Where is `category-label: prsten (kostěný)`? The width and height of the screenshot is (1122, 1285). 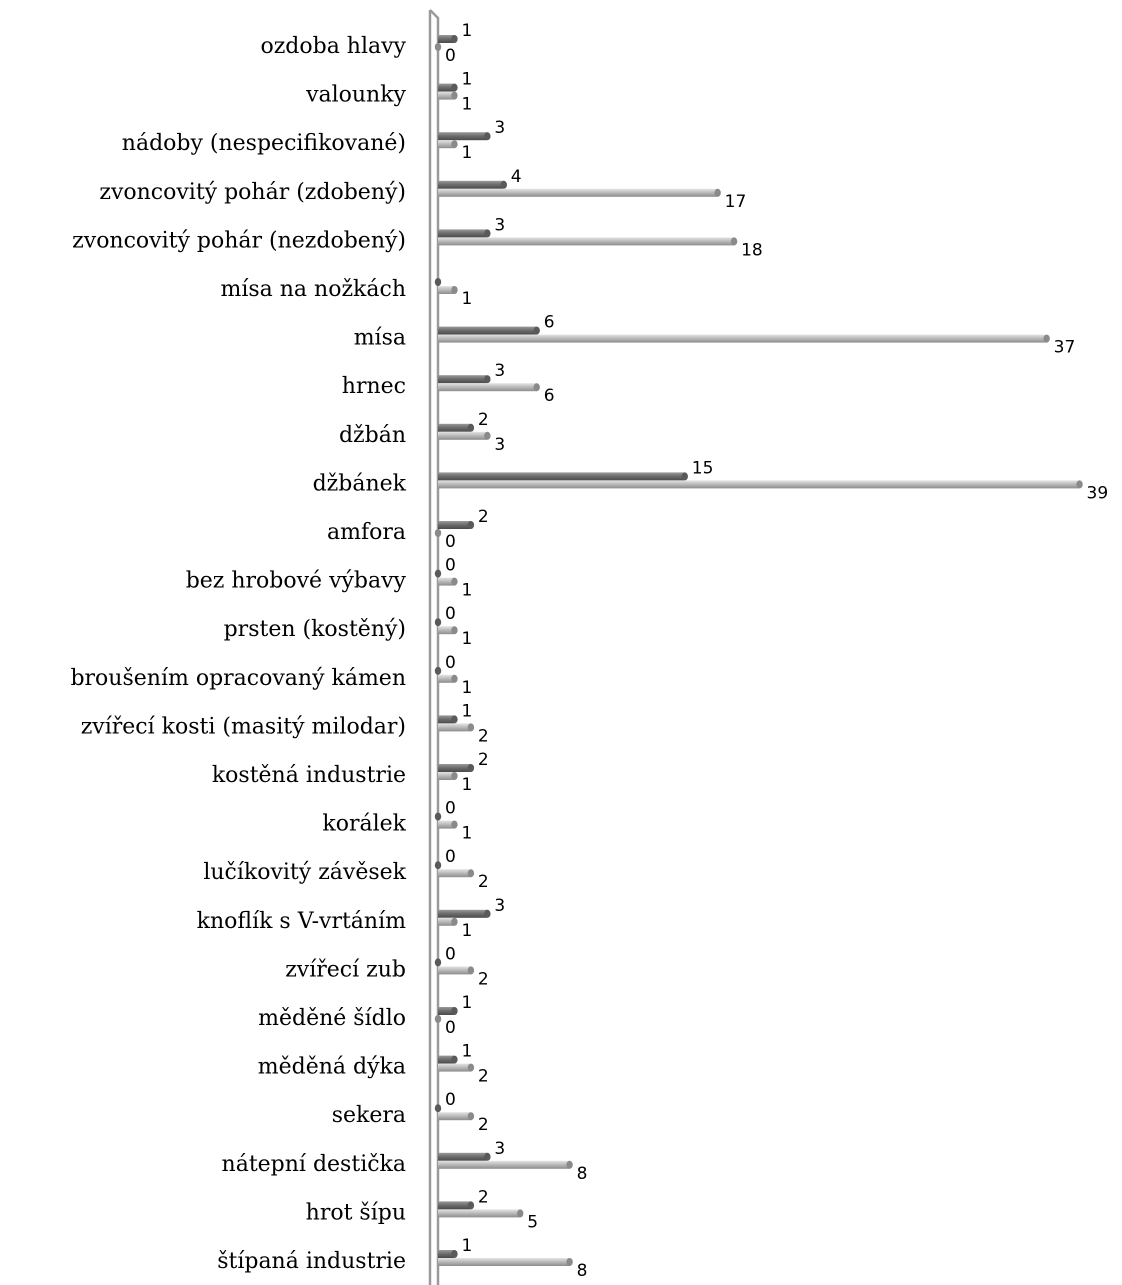
category-label: prsten (kostěný) is located at coordinates (315, 629).